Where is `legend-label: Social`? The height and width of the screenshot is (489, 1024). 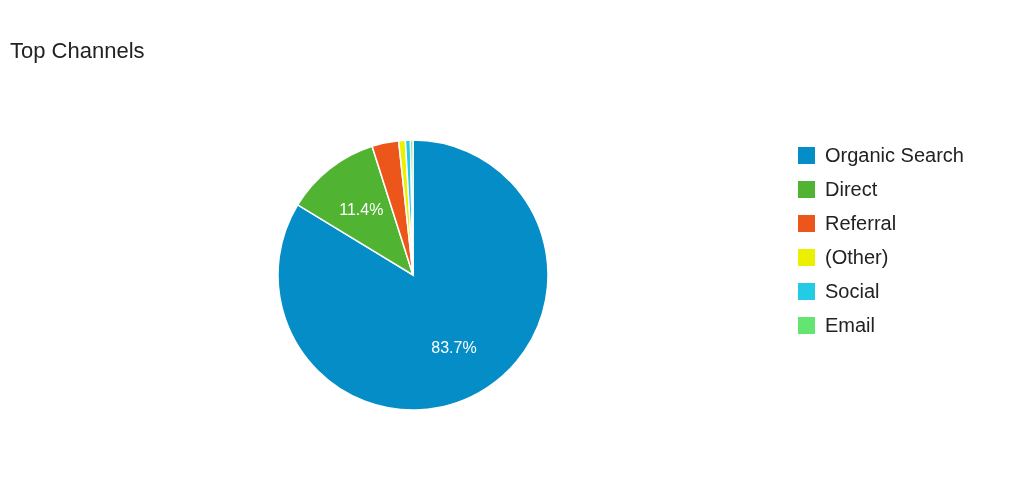
legend-label: Social is located at coordinates (852, 291).